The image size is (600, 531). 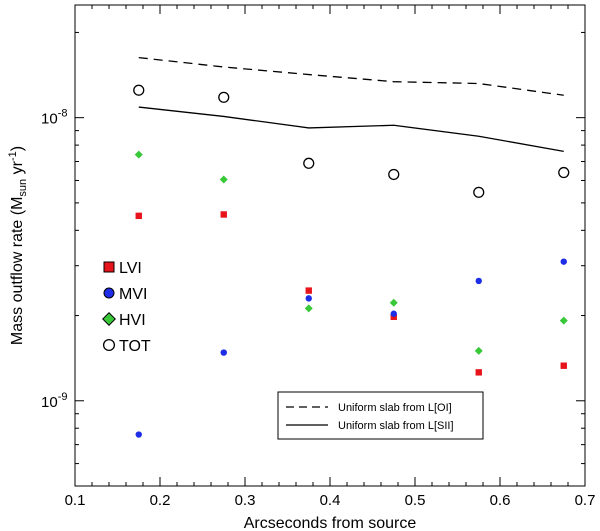 I want to click on legend-label-tot: TOT, so click(x=135, y=346).